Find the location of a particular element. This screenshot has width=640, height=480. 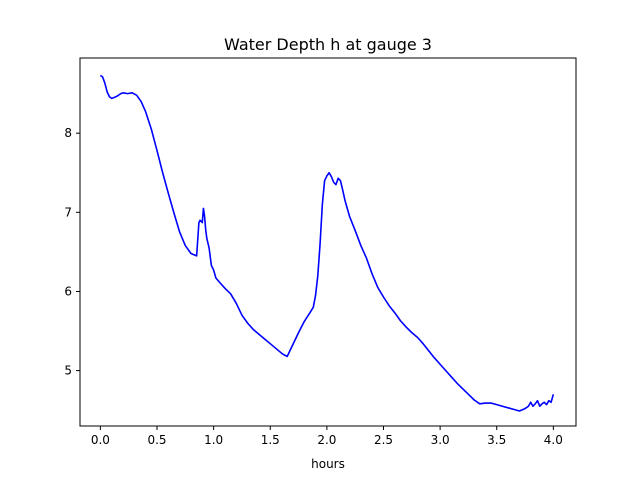

x-axis: 0.0 0.5 1.0 1.5 2.0 2.5 3.0 3.5 4.0 is located at coordinates (327, 436).